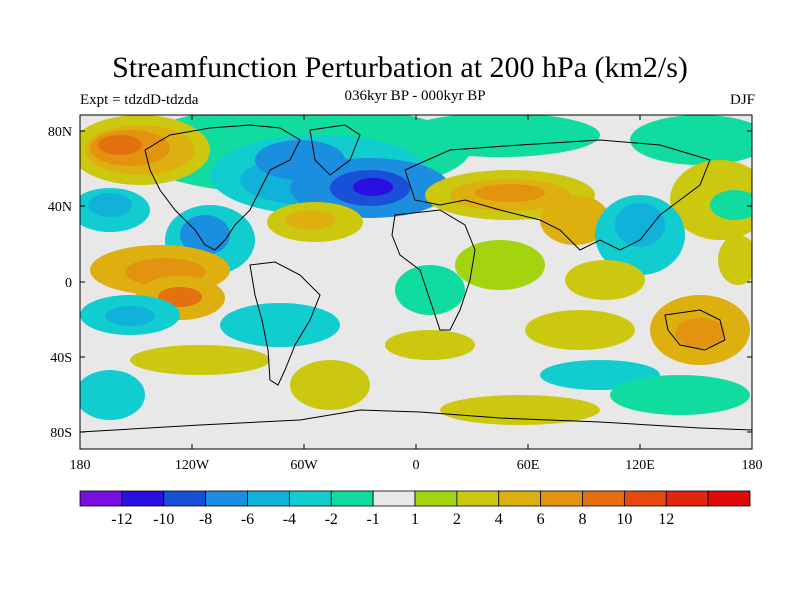  Describe the element at coordinates (247, 519) in the screenshot. I see `colorbar-label: -6` at that location.